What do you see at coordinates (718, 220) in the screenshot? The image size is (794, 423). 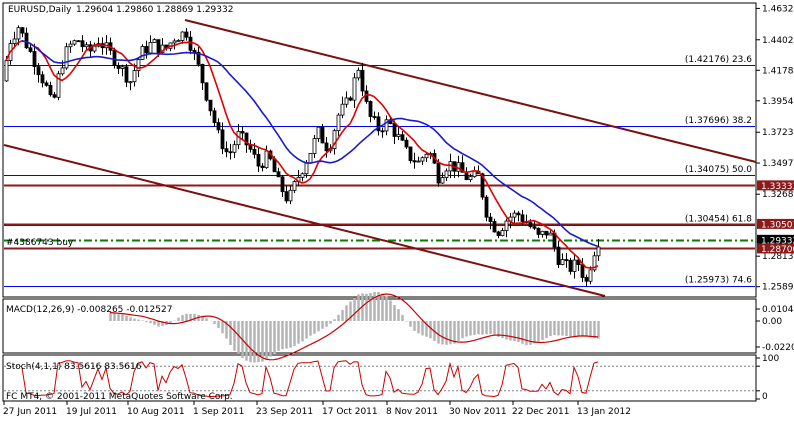 I see `fib-label: (1.30454) 61.8` at bounding box center [718, 220].